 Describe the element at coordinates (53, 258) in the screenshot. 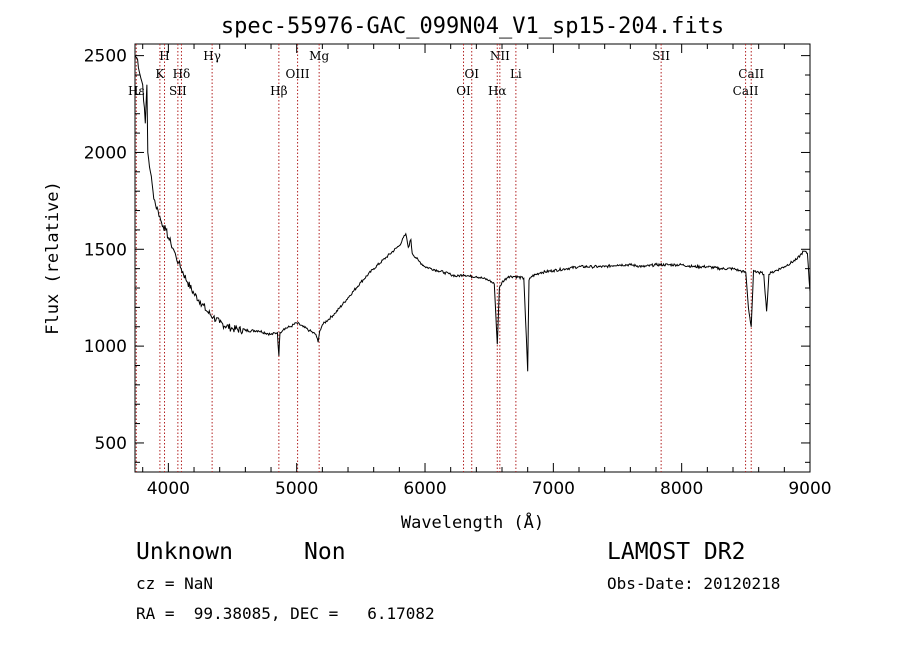

I see `y-axis-label: Flux (relative)` at that location.